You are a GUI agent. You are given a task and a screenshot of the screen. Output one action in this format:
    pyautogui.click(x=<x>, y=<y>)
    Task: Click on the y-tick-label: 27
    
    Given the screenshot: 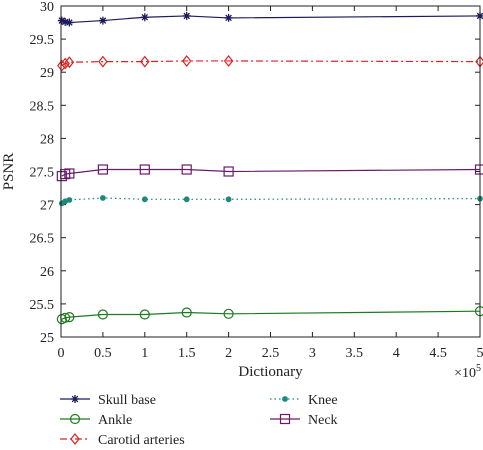 What is the action you would take?
    pyautogui.click(x=47, y=206)
    